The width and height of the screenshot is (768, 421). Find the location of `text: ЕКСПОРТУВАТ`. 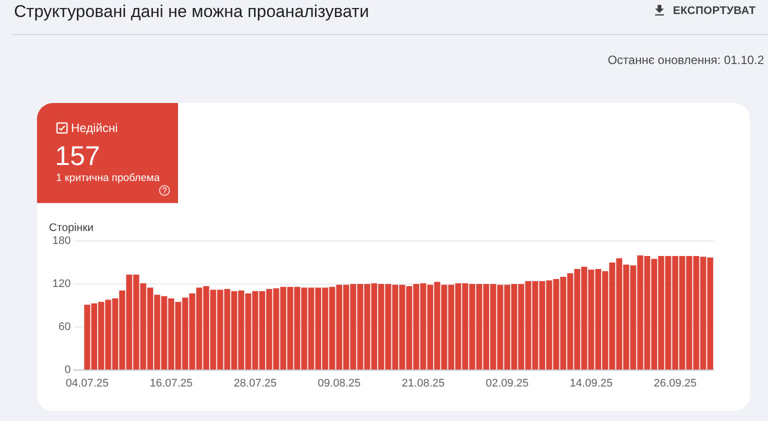

text: ЕКСПОРТУВАТ is located at coordinates (714, 11).